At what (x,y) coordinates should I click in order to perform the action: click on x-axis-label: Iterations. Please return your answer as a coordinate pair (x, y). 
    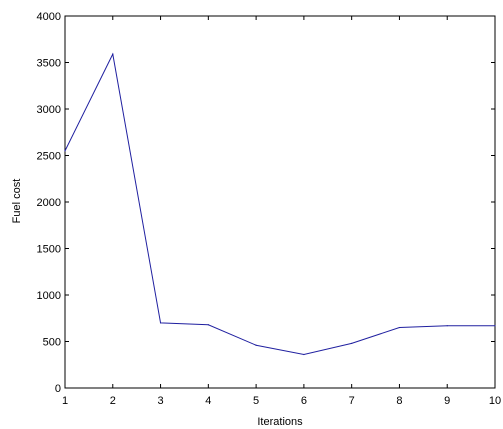
    Looking at the image, I should click on (280, 422).